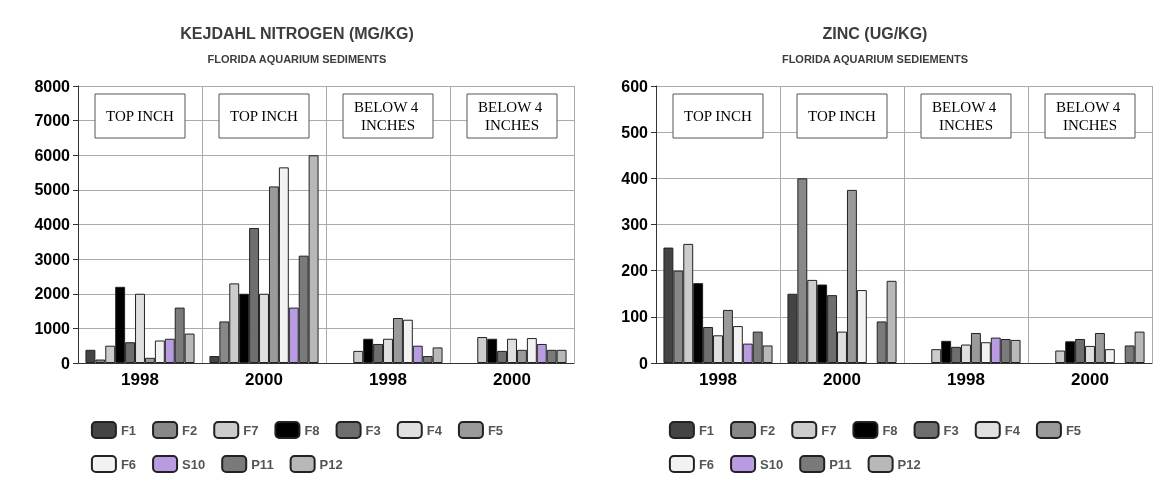  What do you see at coordinates (52, 121) in the screenshot?
I see `y-tick-label: 7000` at bounding box center [52, 121].